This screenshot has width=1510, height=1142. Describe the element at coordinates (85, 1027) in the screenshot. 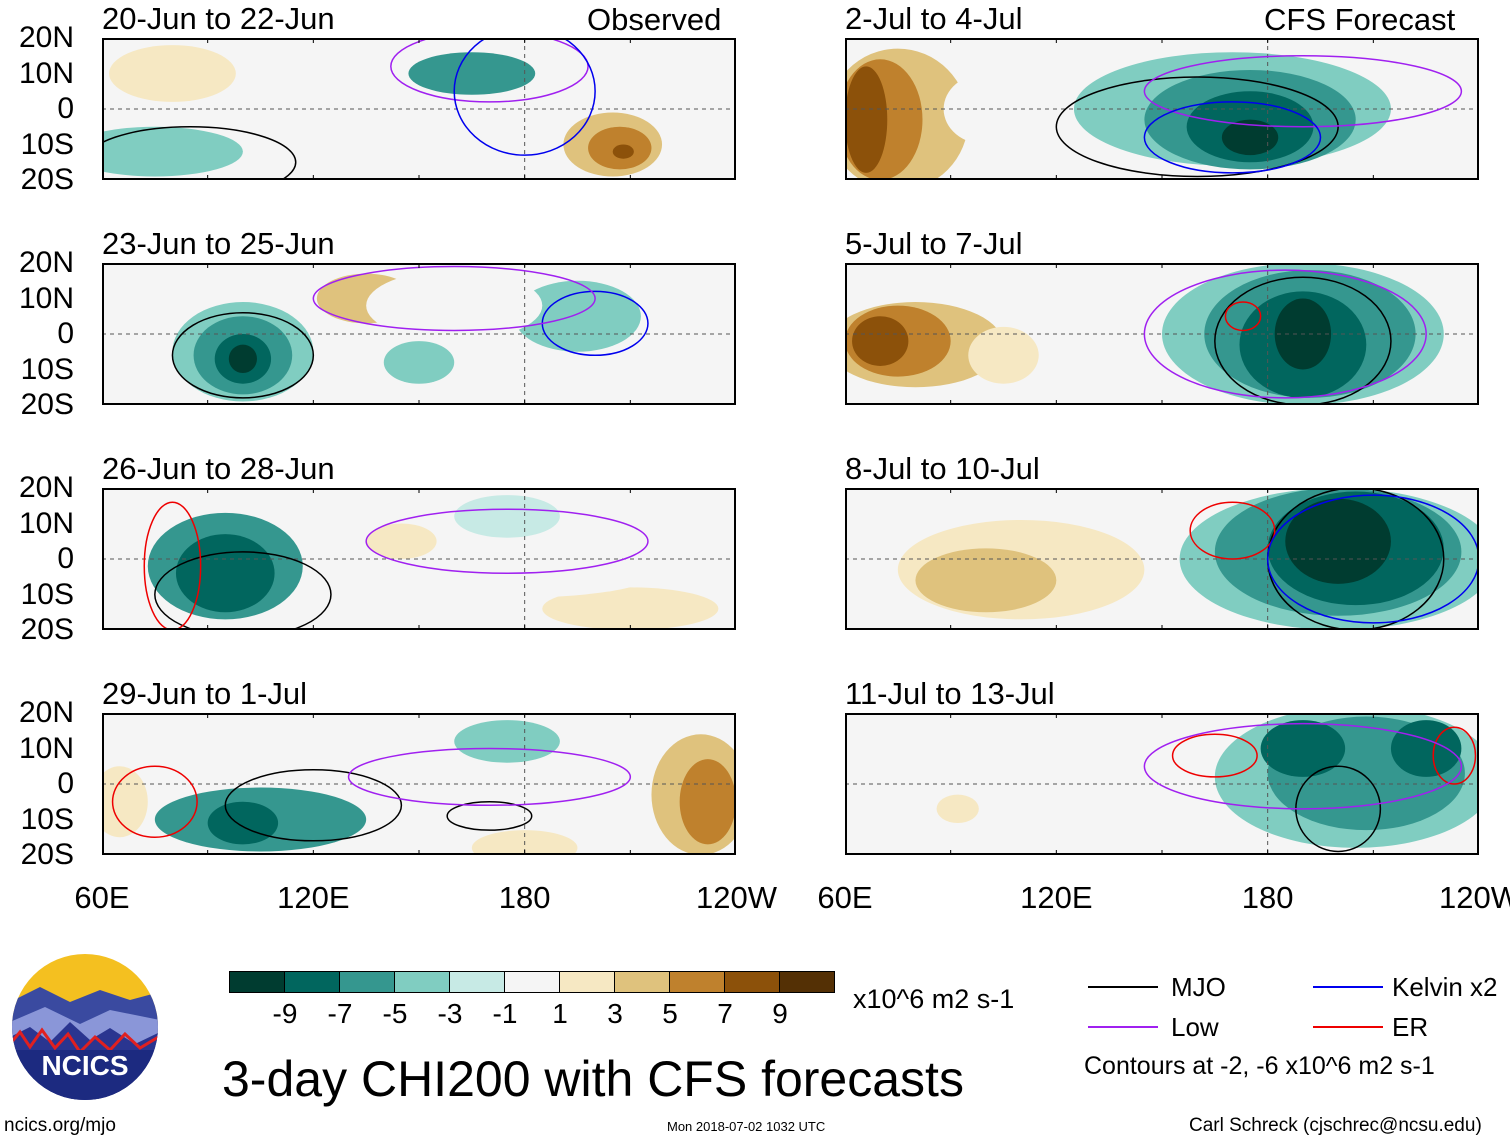

I see `ncics-logo: NCICS` at that location.